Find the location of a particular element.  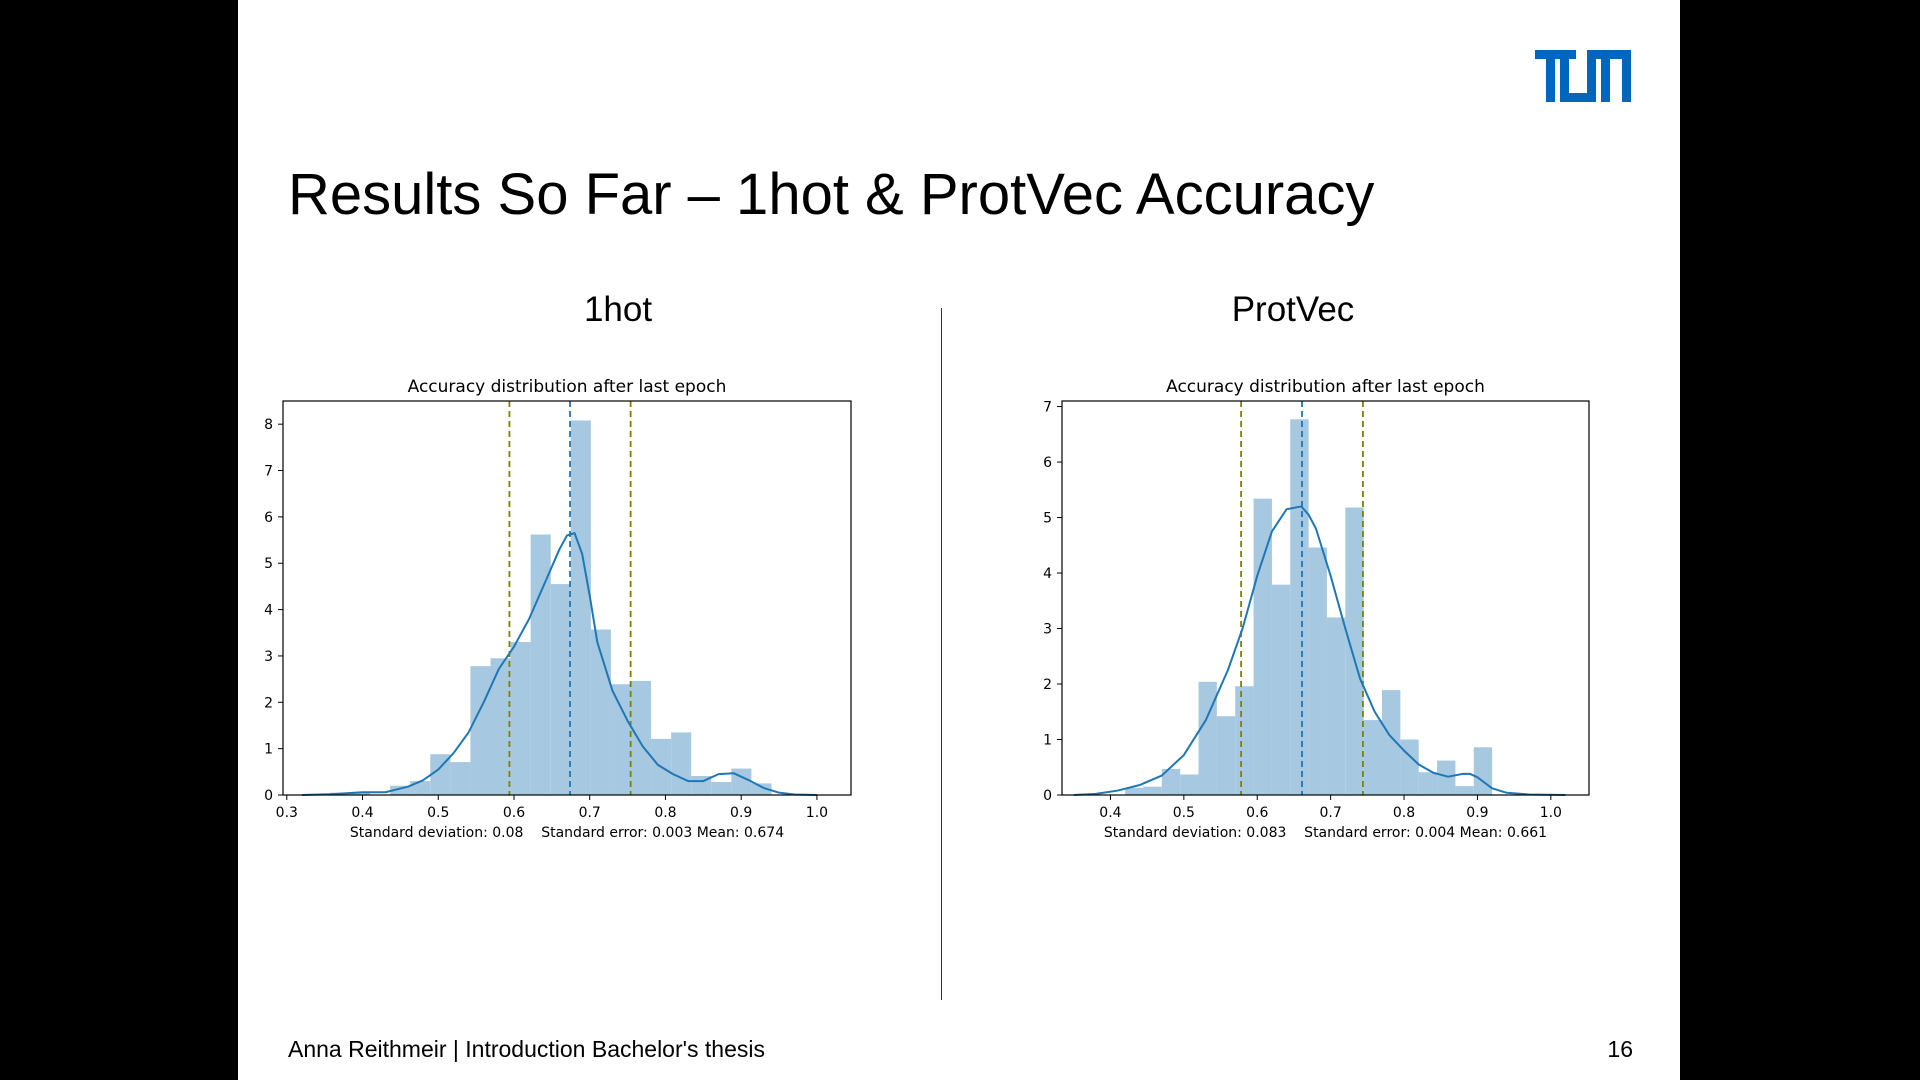

slide-title: Results So Far – 1hot & ProtVec Accuracy is located at coordinates (831, 194).